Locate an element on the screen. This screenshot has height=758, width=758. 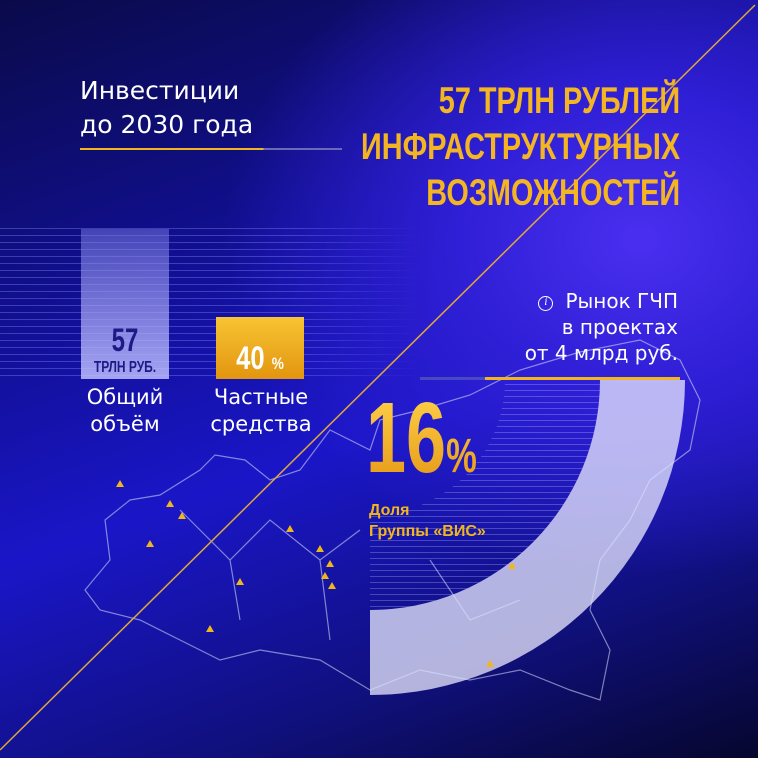
title-line: ИНФРАСТРУКТУРНЫХ is located at coordinates (520, 146).